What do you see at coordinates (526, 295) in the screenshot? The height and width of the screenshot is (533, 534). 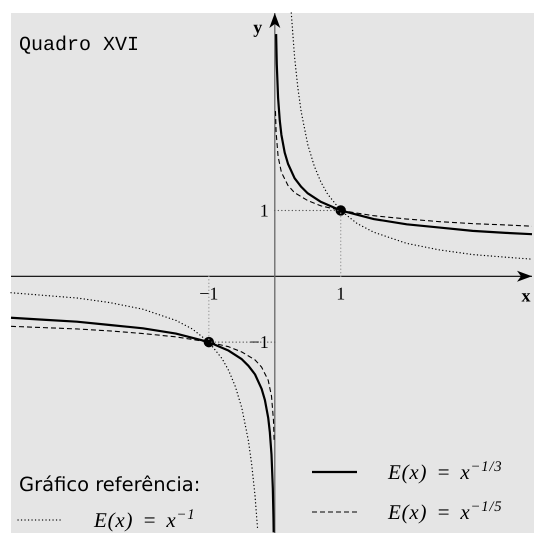 I see `x-axis-title: x` at bounding box center [526, 295].